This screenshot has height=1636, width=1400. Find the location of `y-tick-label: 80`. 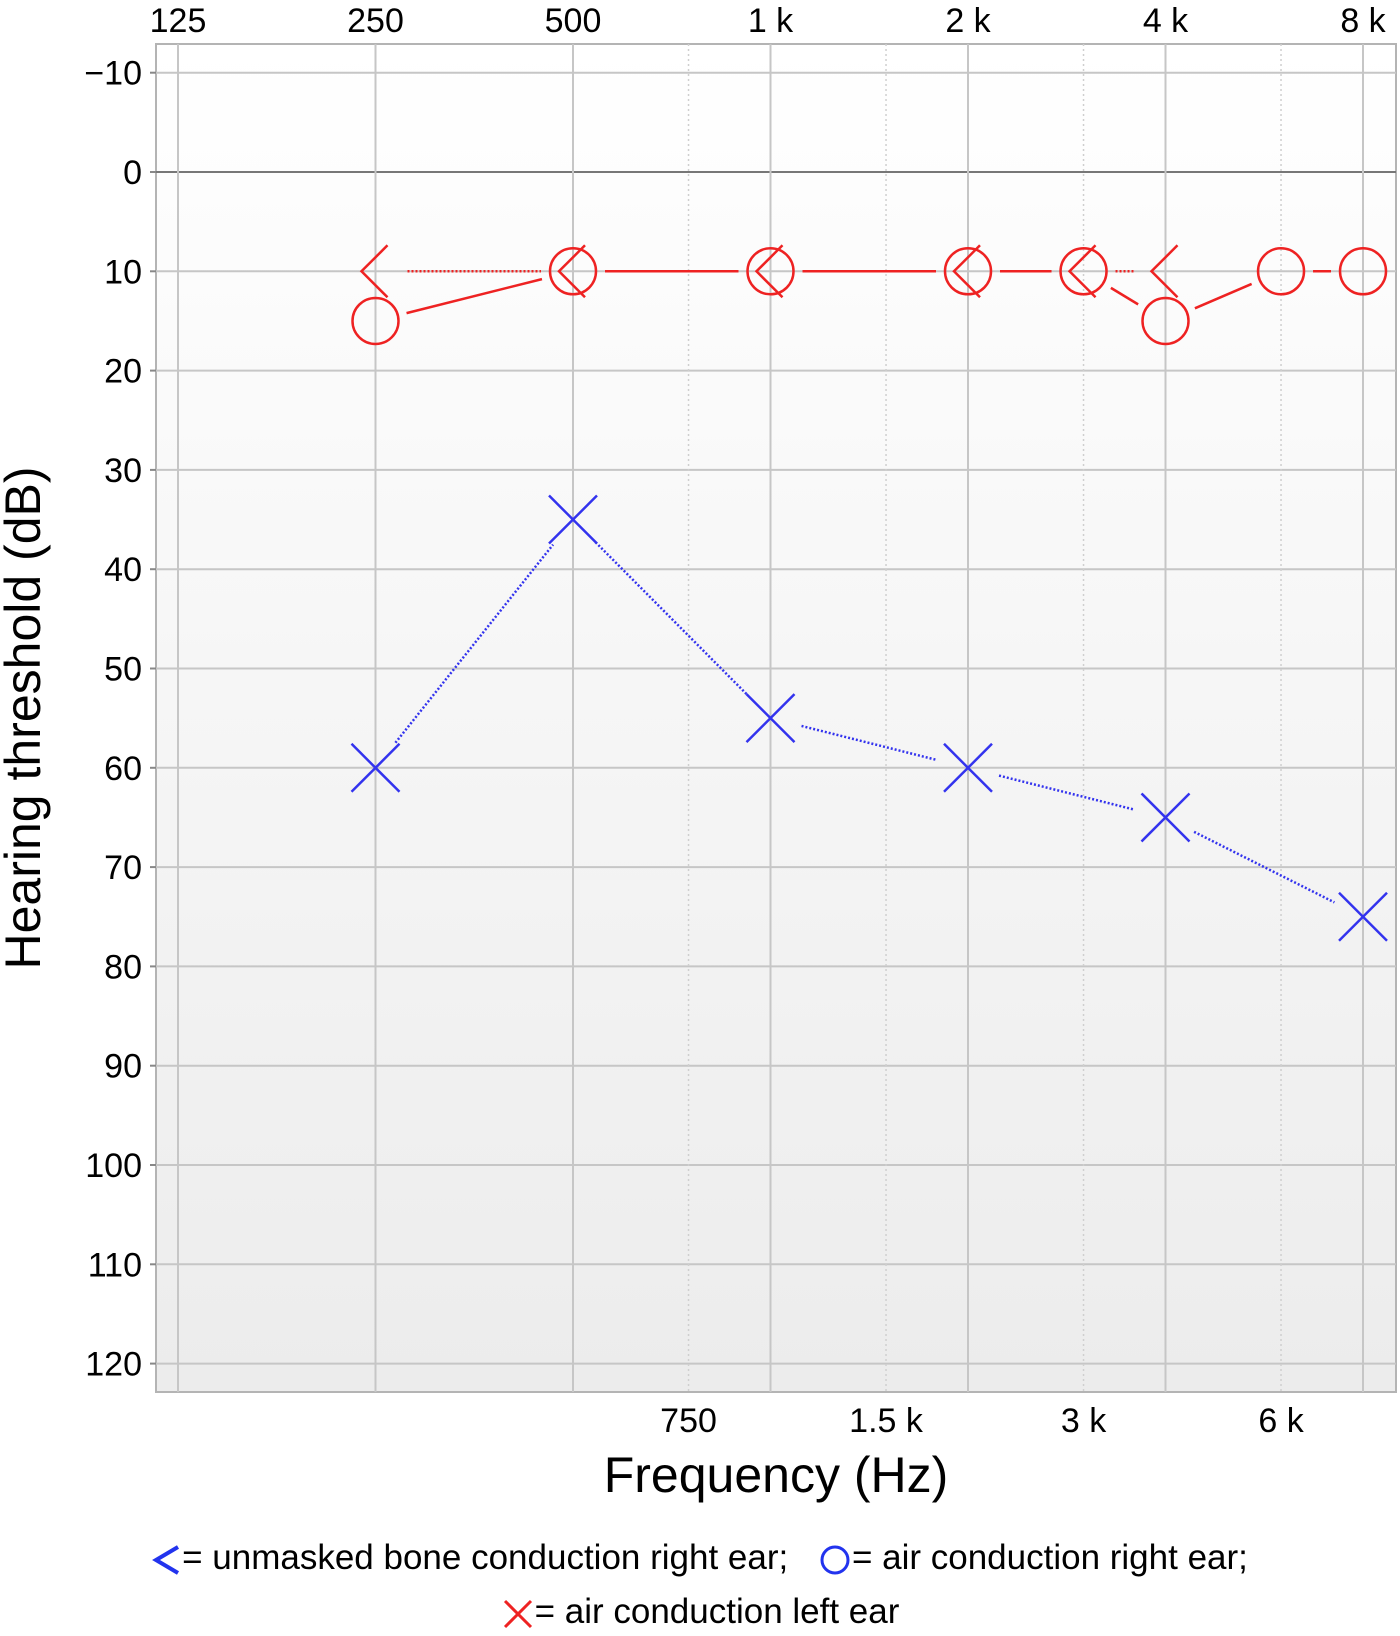

y-tick-label: 80 is located at coordinates (123, 967).